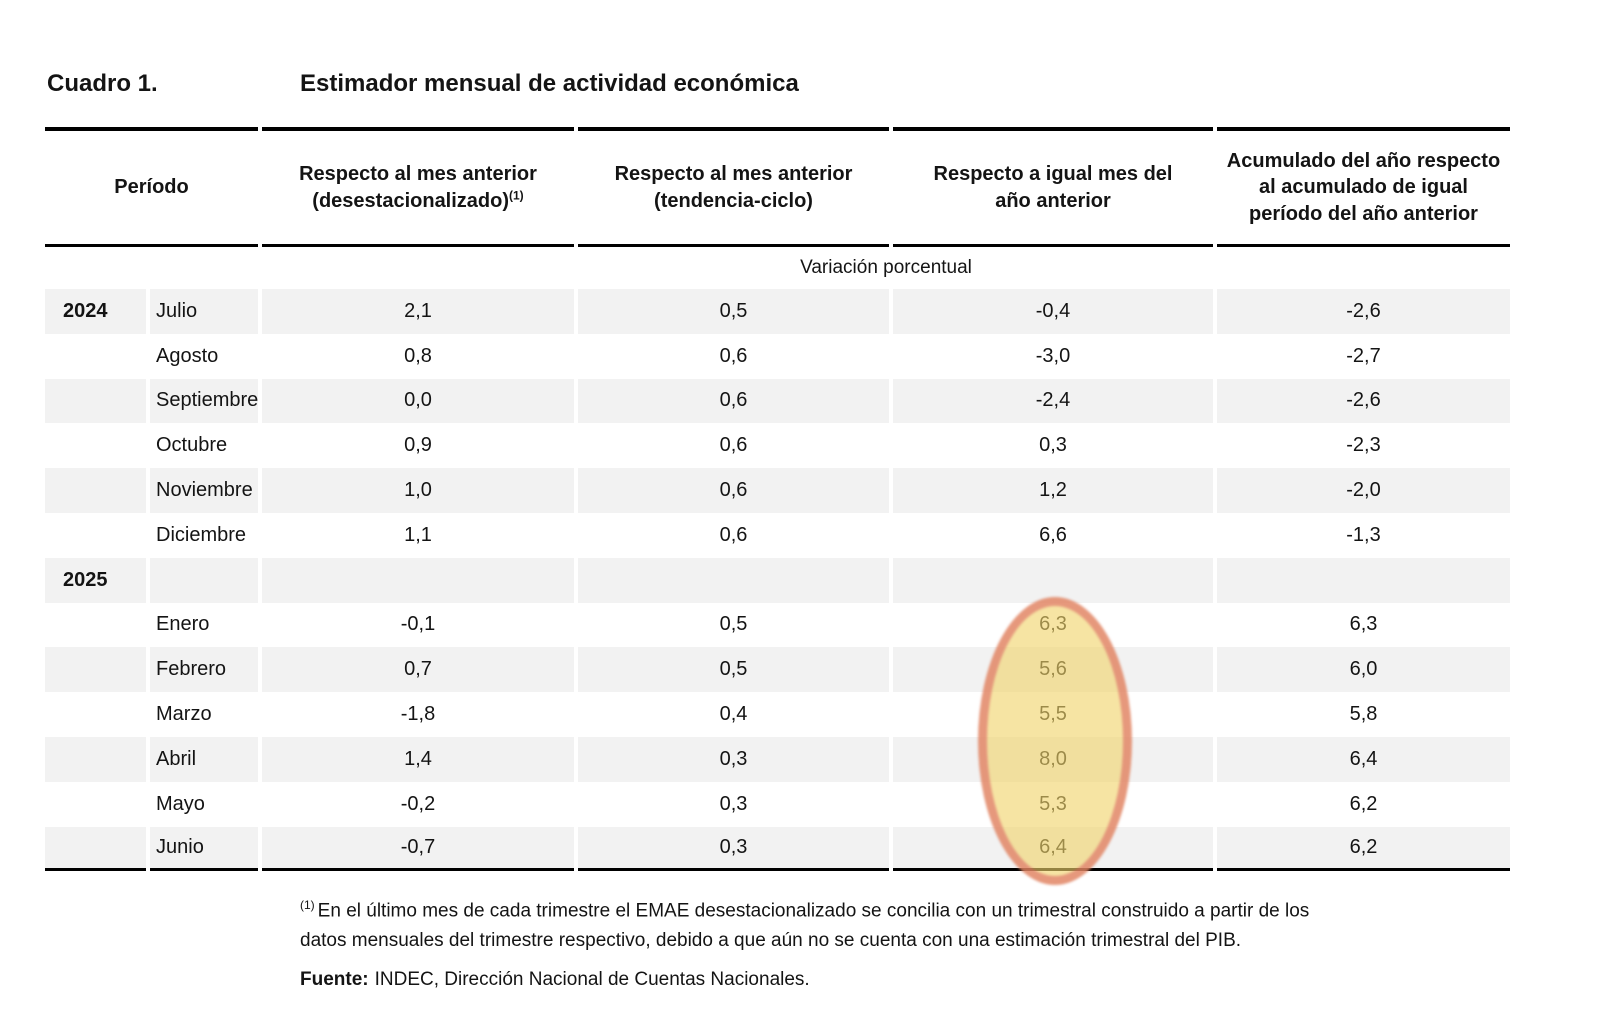 The image size is (1600, 1032). Describe the element at coordinates (204, 714) in the screenshot. I see `cell-month: Marzo` at that location.